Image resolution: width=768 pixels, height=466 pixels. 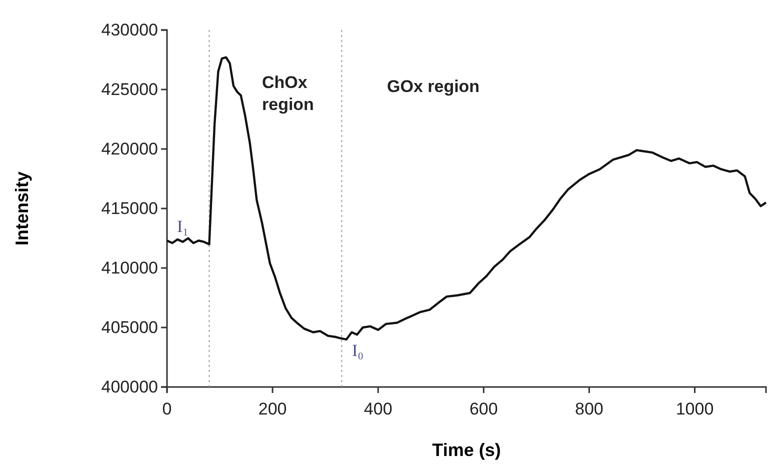 What do you see at coordinates (22, 208) in the screenshot?
I see `y-axis-title: Intensity` at bounding box center [22, 208].